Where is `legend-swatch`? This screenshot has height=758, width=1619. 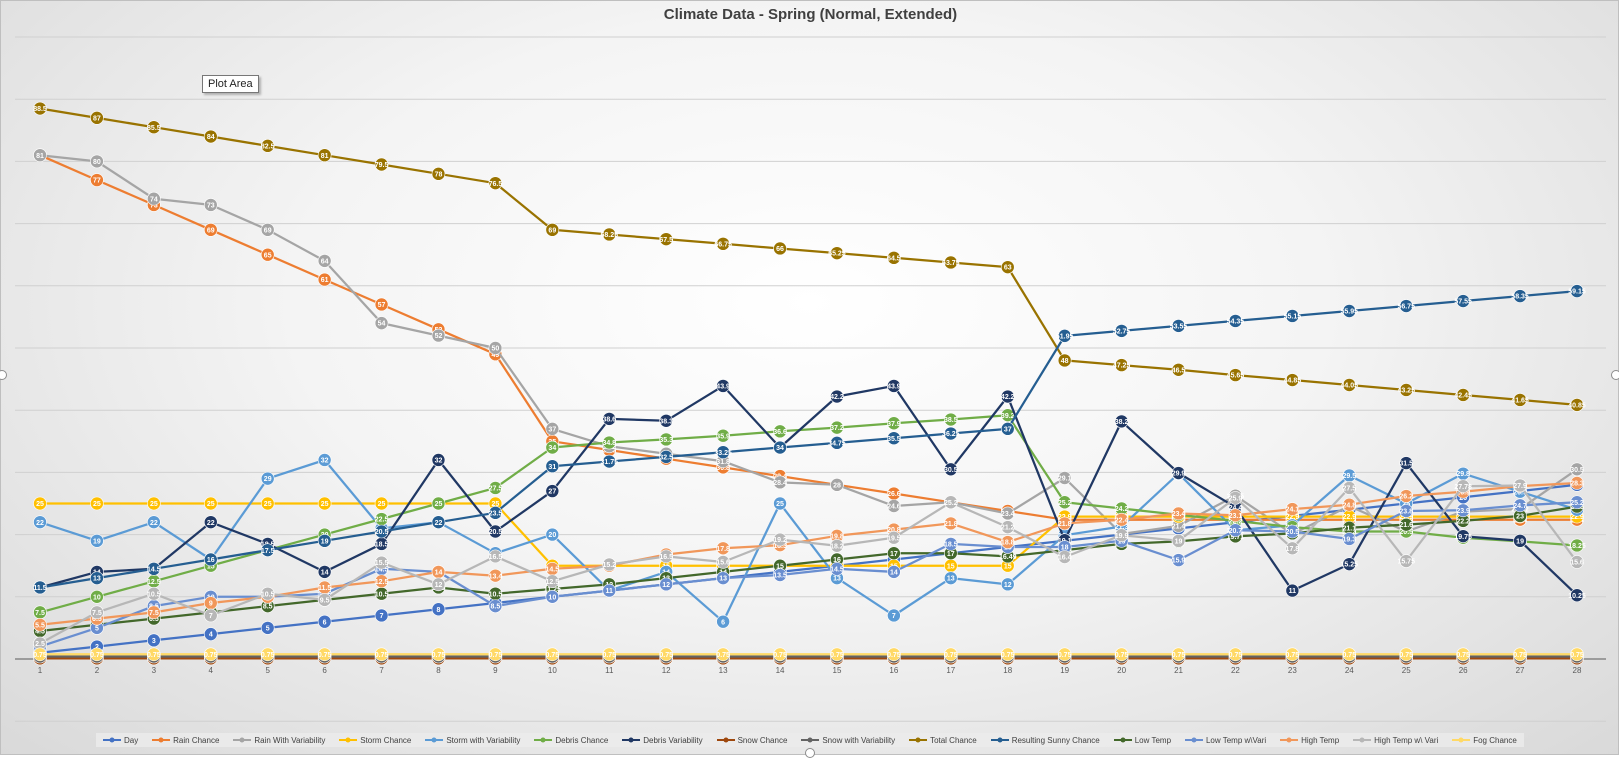
legend-swatch is located at coordinates (242, 740).